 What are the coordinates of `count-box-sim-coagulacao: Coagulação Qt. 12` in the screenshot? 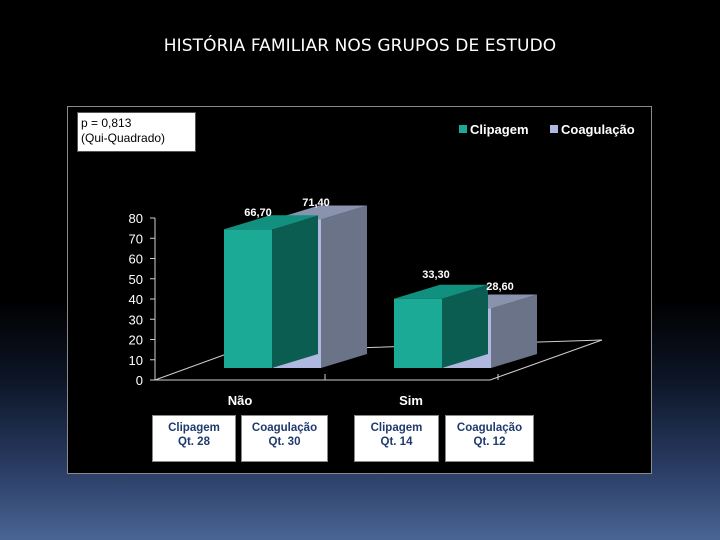 It's located at (489, 438).